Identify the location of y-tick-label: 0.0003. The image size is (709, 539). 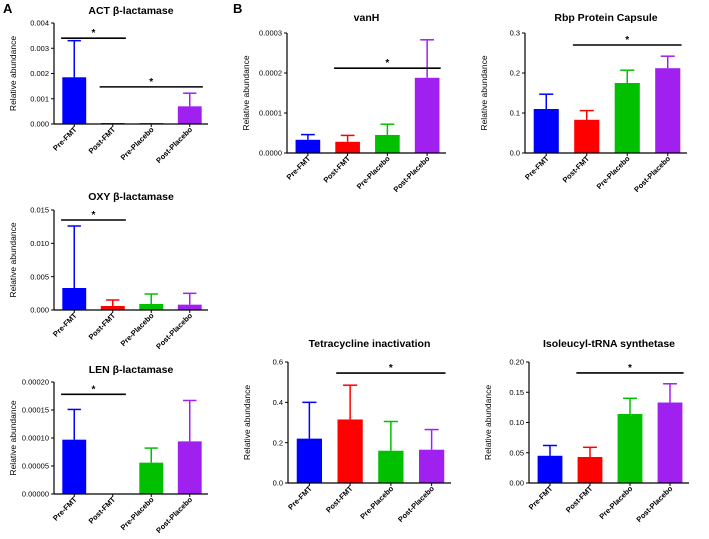
(270, 33).